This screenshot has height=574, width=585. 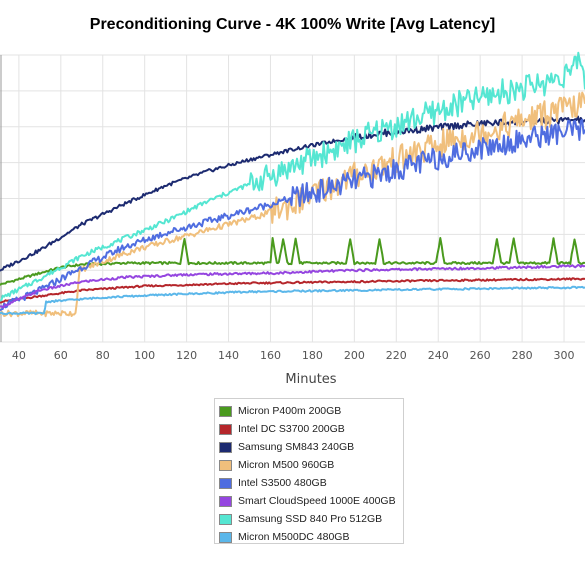 I want to click on legend-label: Micron M500DC 480GB, so click(x=294, y=537).